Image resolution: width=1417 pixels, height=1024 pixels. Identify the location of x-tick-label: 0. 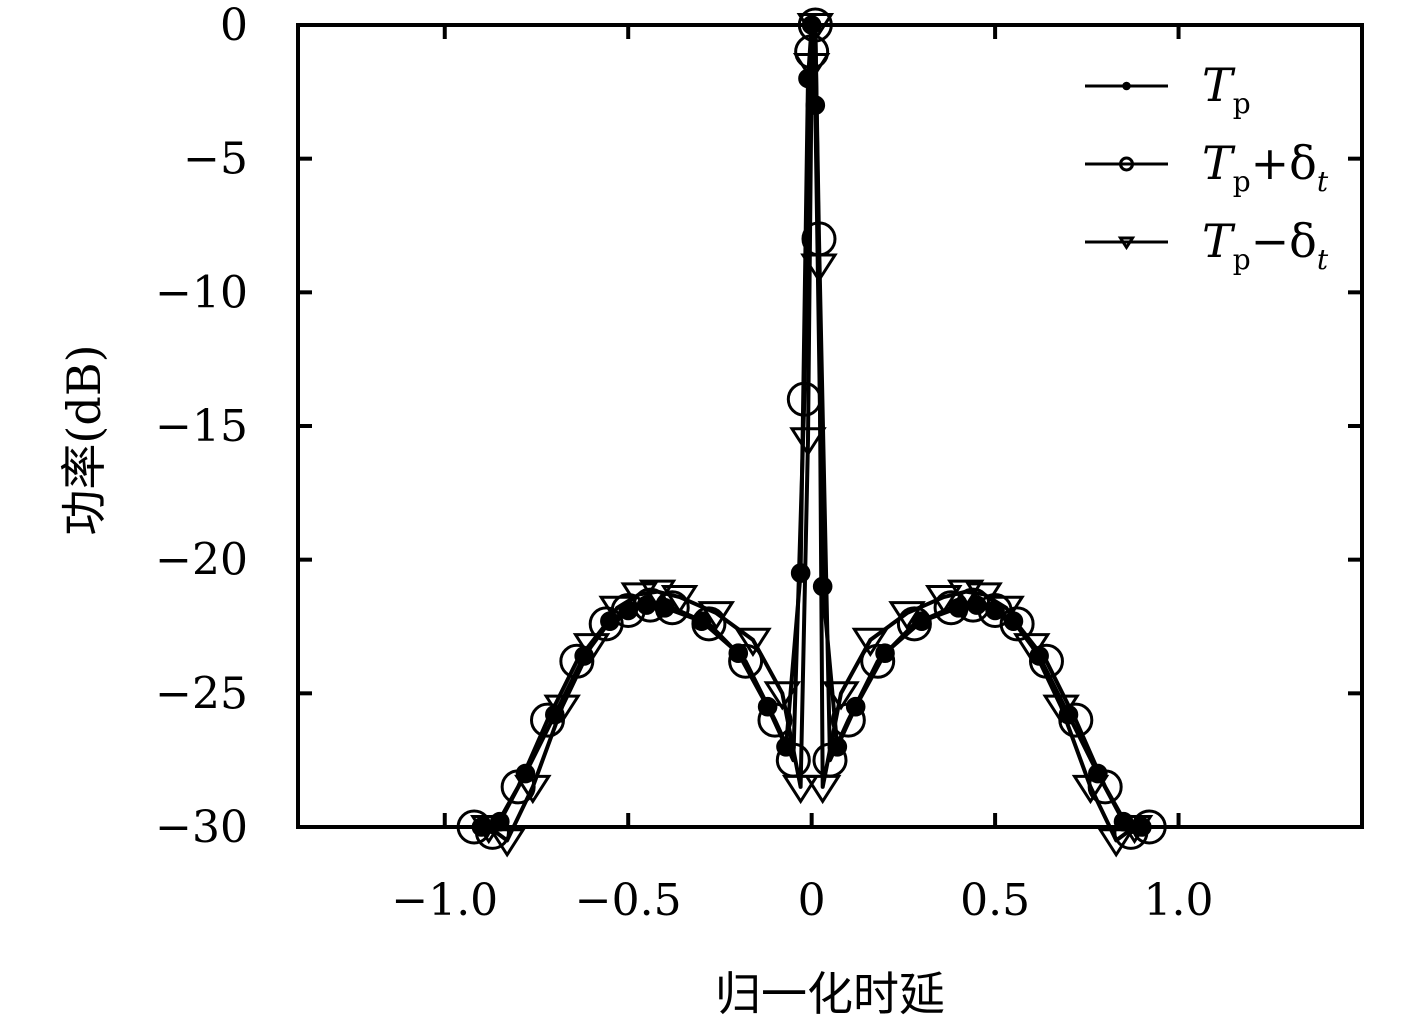
(812, 900).